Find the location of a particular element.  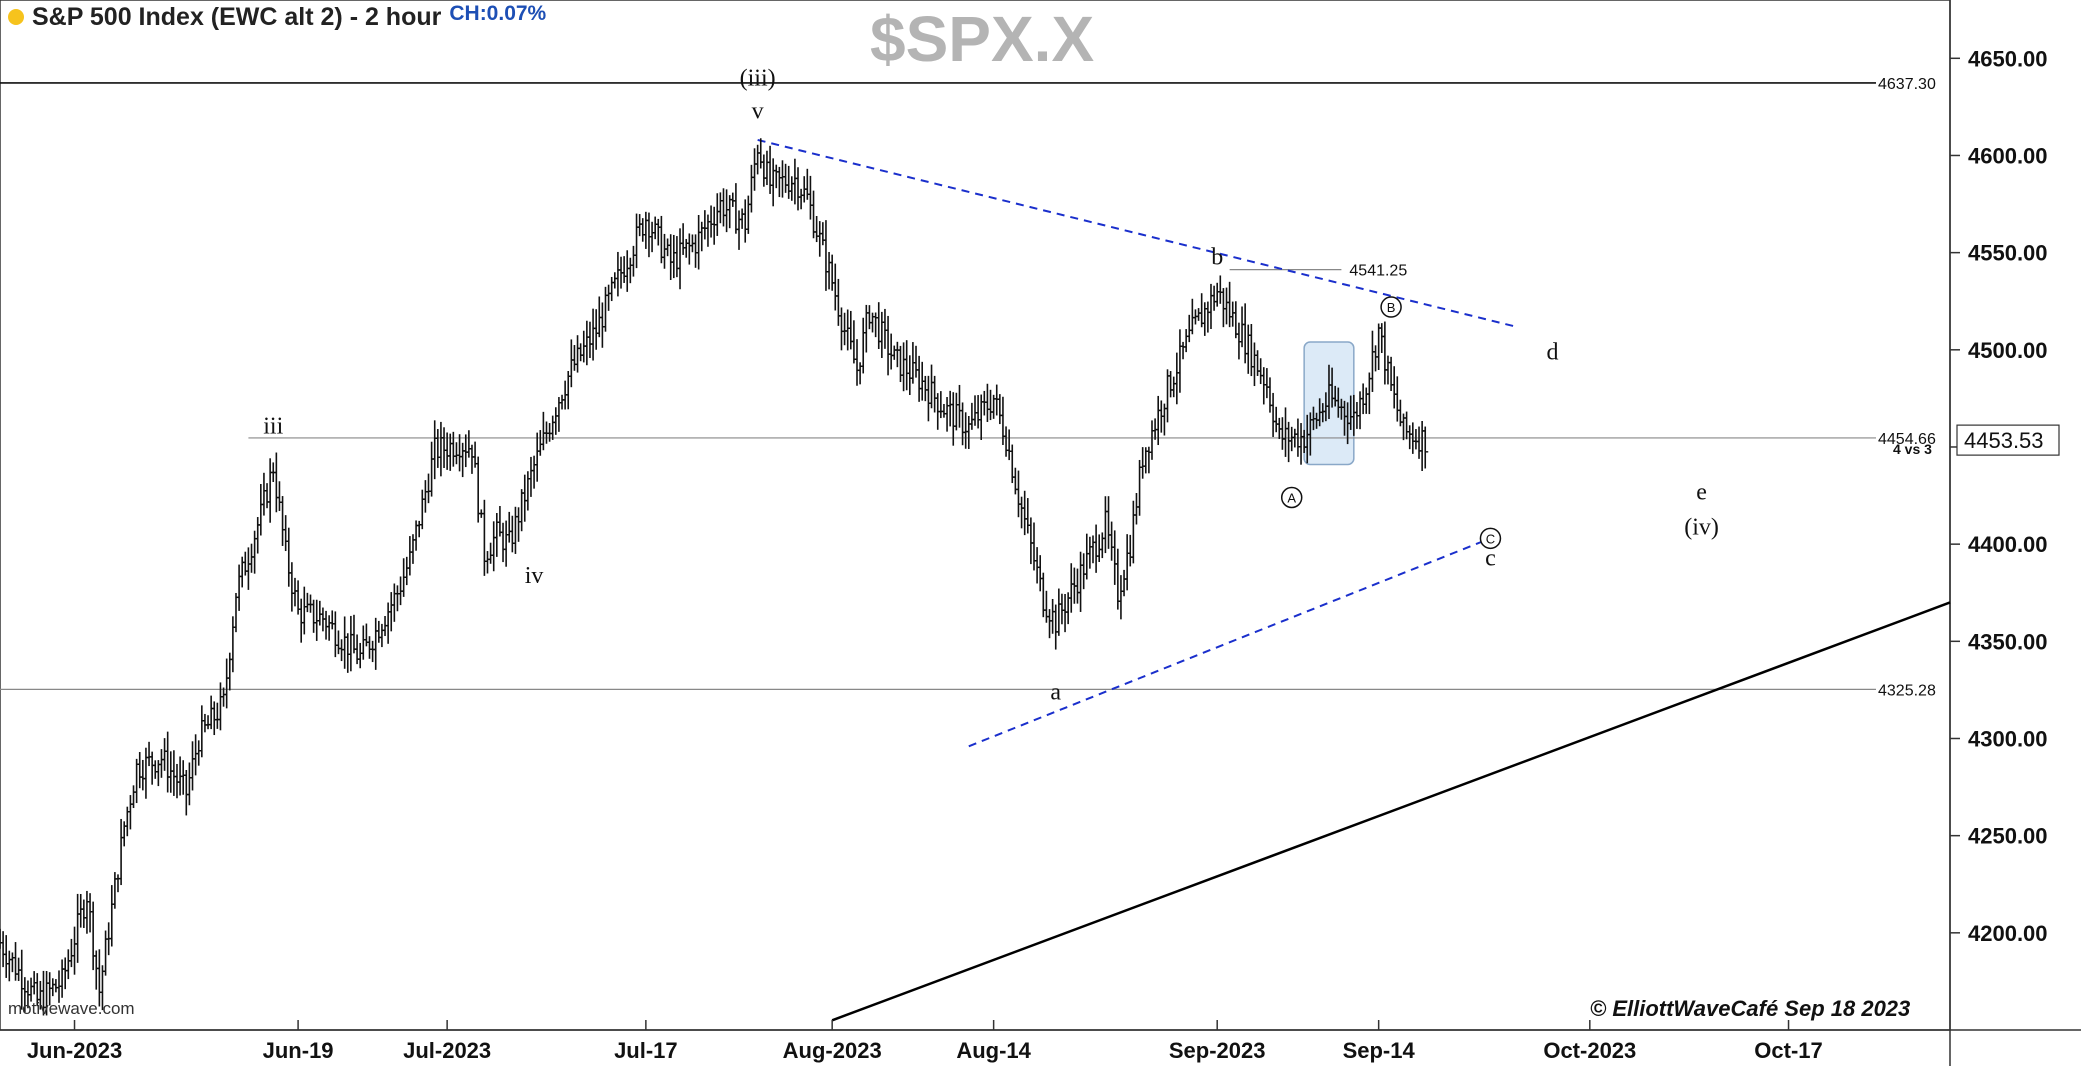

x-tick-label: Aug-14 is located at coordinates (993, 1050).